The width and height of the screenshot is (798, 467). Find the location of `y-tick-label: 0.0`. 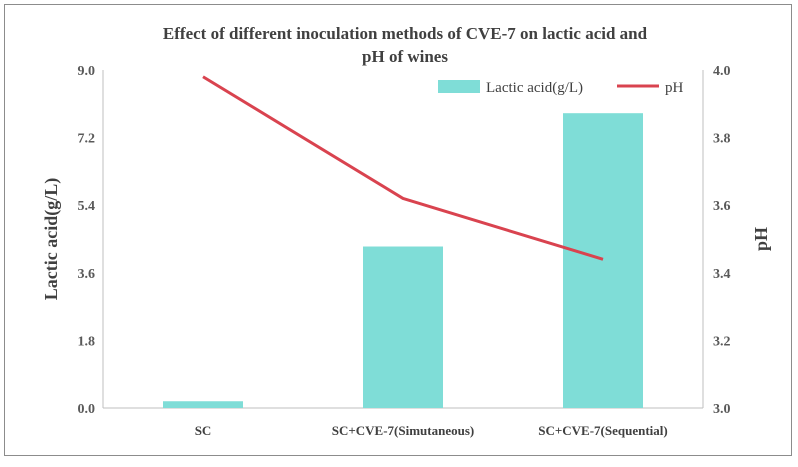

y-tick-label: 0.0 is located at coordinates (87, 409).